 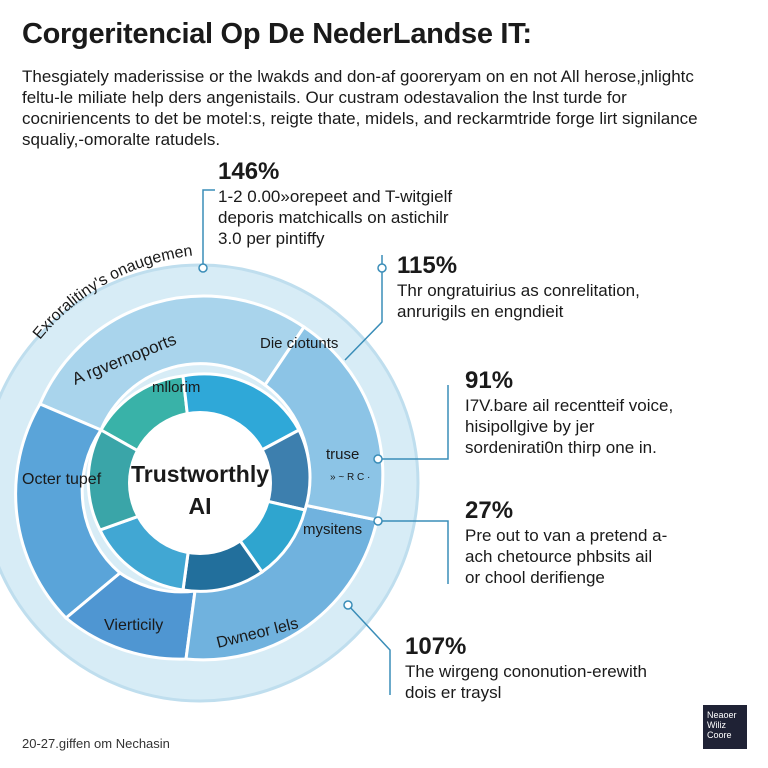 What do you see at coordinates (530, 426) in the screenshot?
I see `stat-text-line: hisipollgive by jer` at bounding box center [530, 426].